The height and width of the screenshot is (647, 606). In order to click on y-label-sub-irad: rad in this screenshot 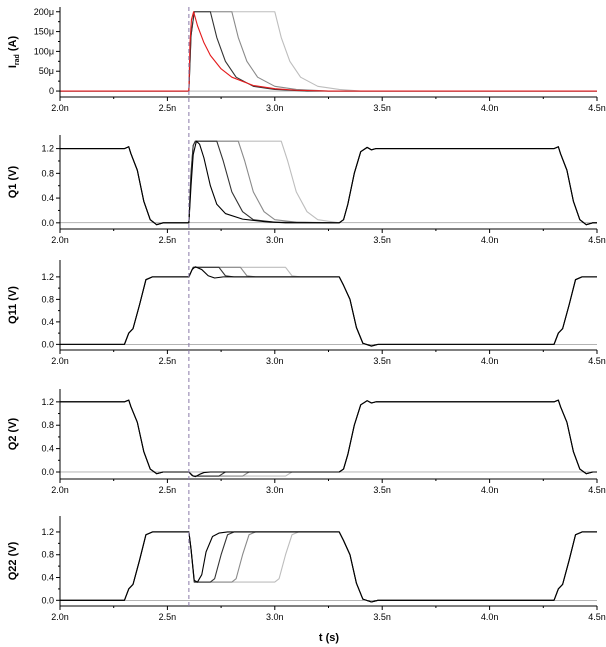, I will do `click(17, 59)`.